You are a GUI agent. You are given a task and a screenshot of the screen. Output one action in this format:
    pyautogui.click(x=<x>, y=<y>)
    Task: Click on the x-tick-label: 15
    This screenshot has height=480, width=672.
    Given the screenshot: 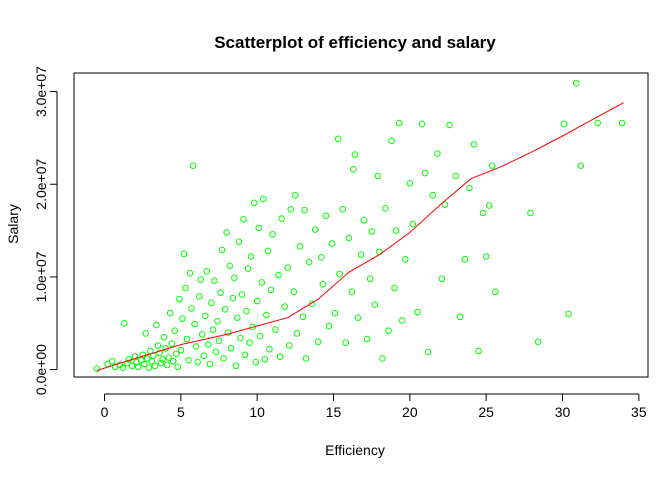 What is the action you would take?
    pyautogui.click(x=334, y=412)
    